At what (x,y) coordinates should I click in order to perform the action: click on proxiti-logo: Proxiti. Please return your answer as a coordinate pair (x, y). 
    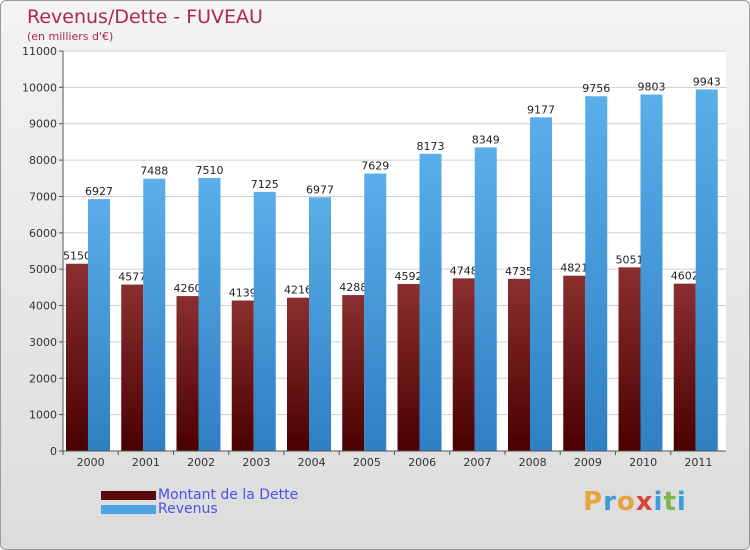
    Looking at the image, I should click on (635, 502).